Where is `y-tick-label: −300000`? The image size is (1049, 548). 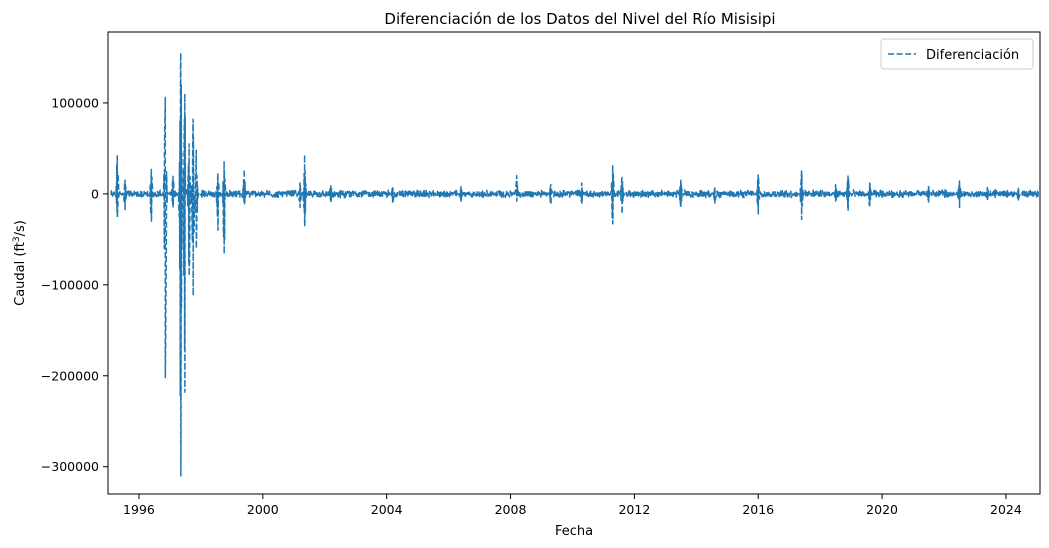
y-tick-label: −300000 is located at coordinates (70, 466).